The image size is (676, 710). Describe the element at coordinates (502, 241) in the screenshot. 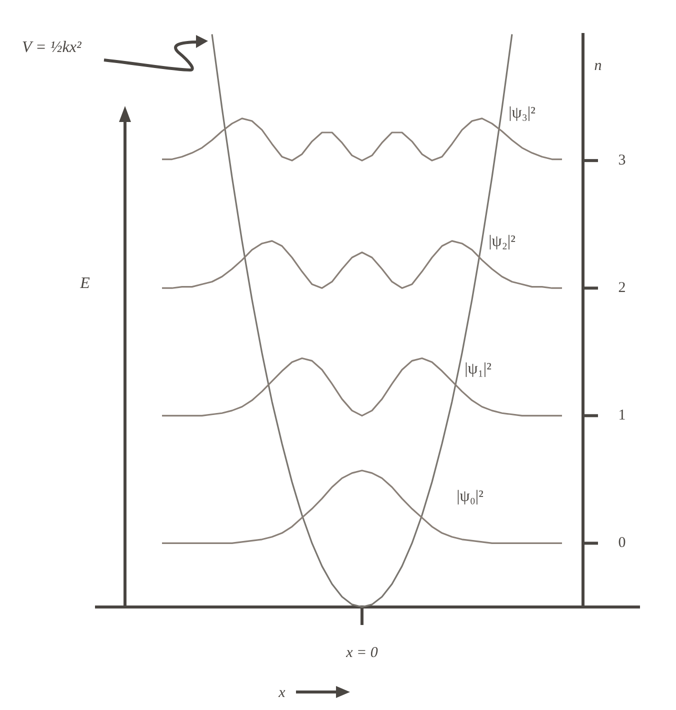

I see `series-label: |ψ₂|²` at that location.